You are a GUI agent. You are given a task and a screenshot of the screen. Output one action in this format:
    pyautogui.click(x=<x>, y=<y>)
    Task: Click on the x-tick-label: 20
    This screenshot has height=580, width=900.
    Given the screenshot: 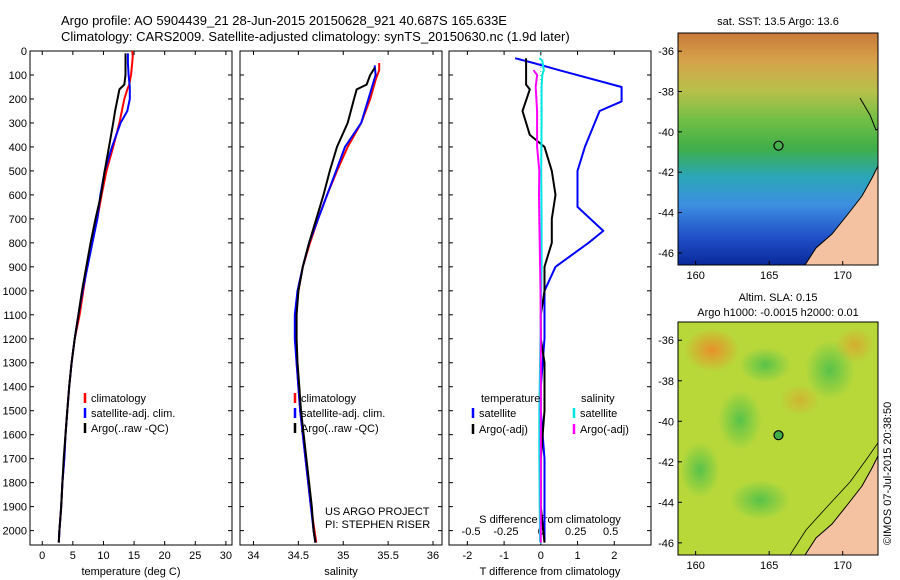 What is the action you would take?
    pyautogui.click(x=165, y=556)
    